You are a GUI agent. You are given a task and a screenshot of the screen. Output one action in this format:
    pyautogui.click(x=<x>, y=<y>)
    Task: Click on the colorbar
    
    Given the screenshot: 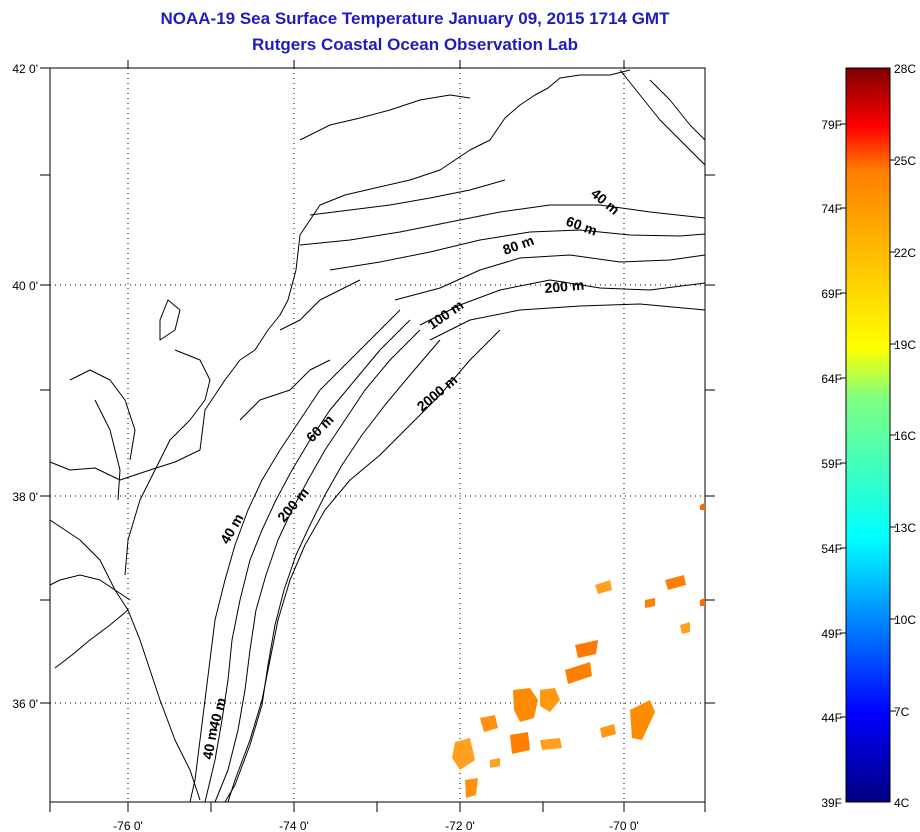 What is the action you would take?
    pyautogui.click(x=868, y=435)
    